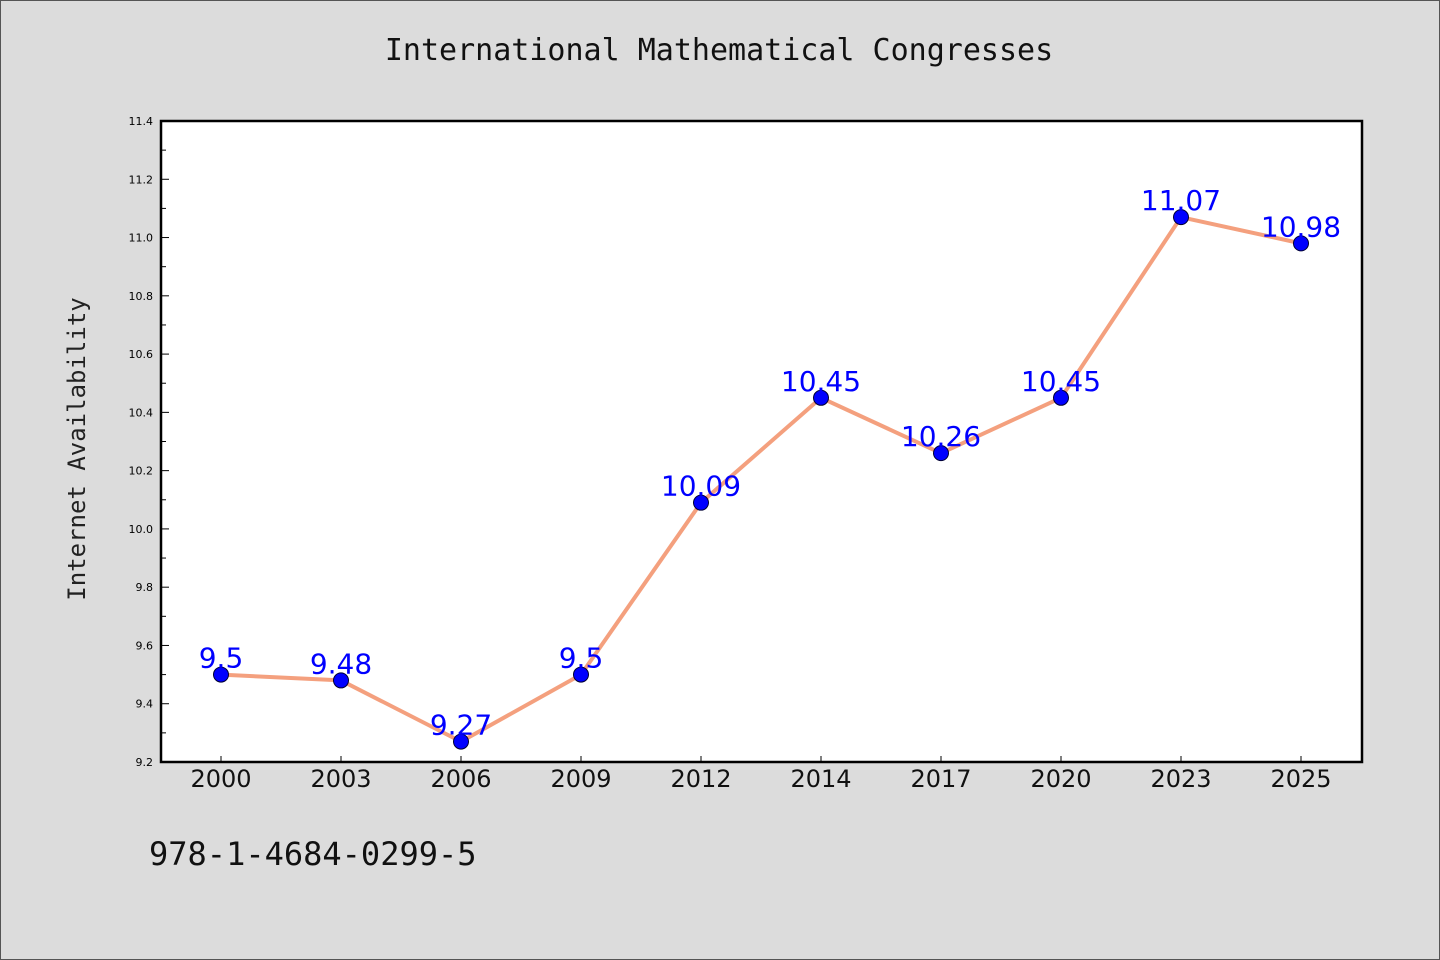 Image resolution: width=1440 pixels, height=960 pixels. What do you see at coordinates (145, 645) in the screenshot?
I see `y-tick-label: 9.6` at bounding box center [145, 645].